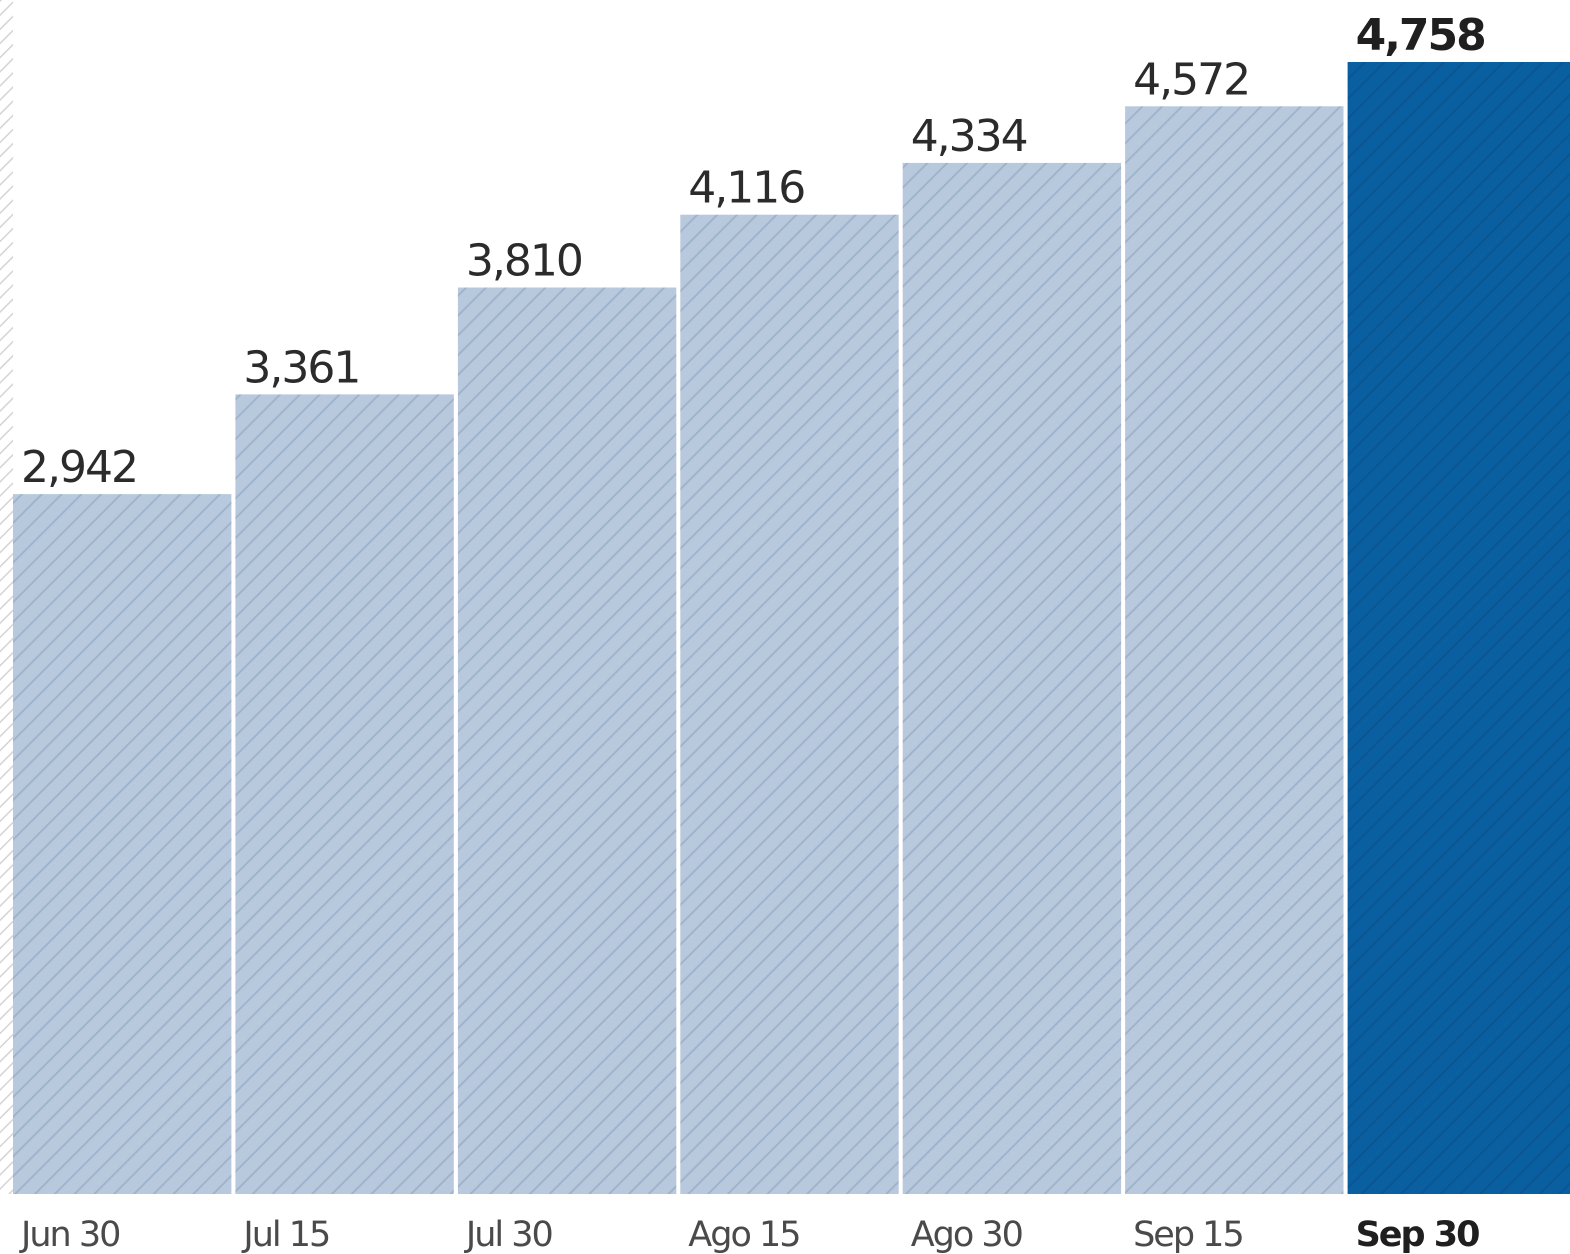  Describe the element at coordinates (1418, 1234) in the screenshot. I see `category-label: Sep 30` at that location.